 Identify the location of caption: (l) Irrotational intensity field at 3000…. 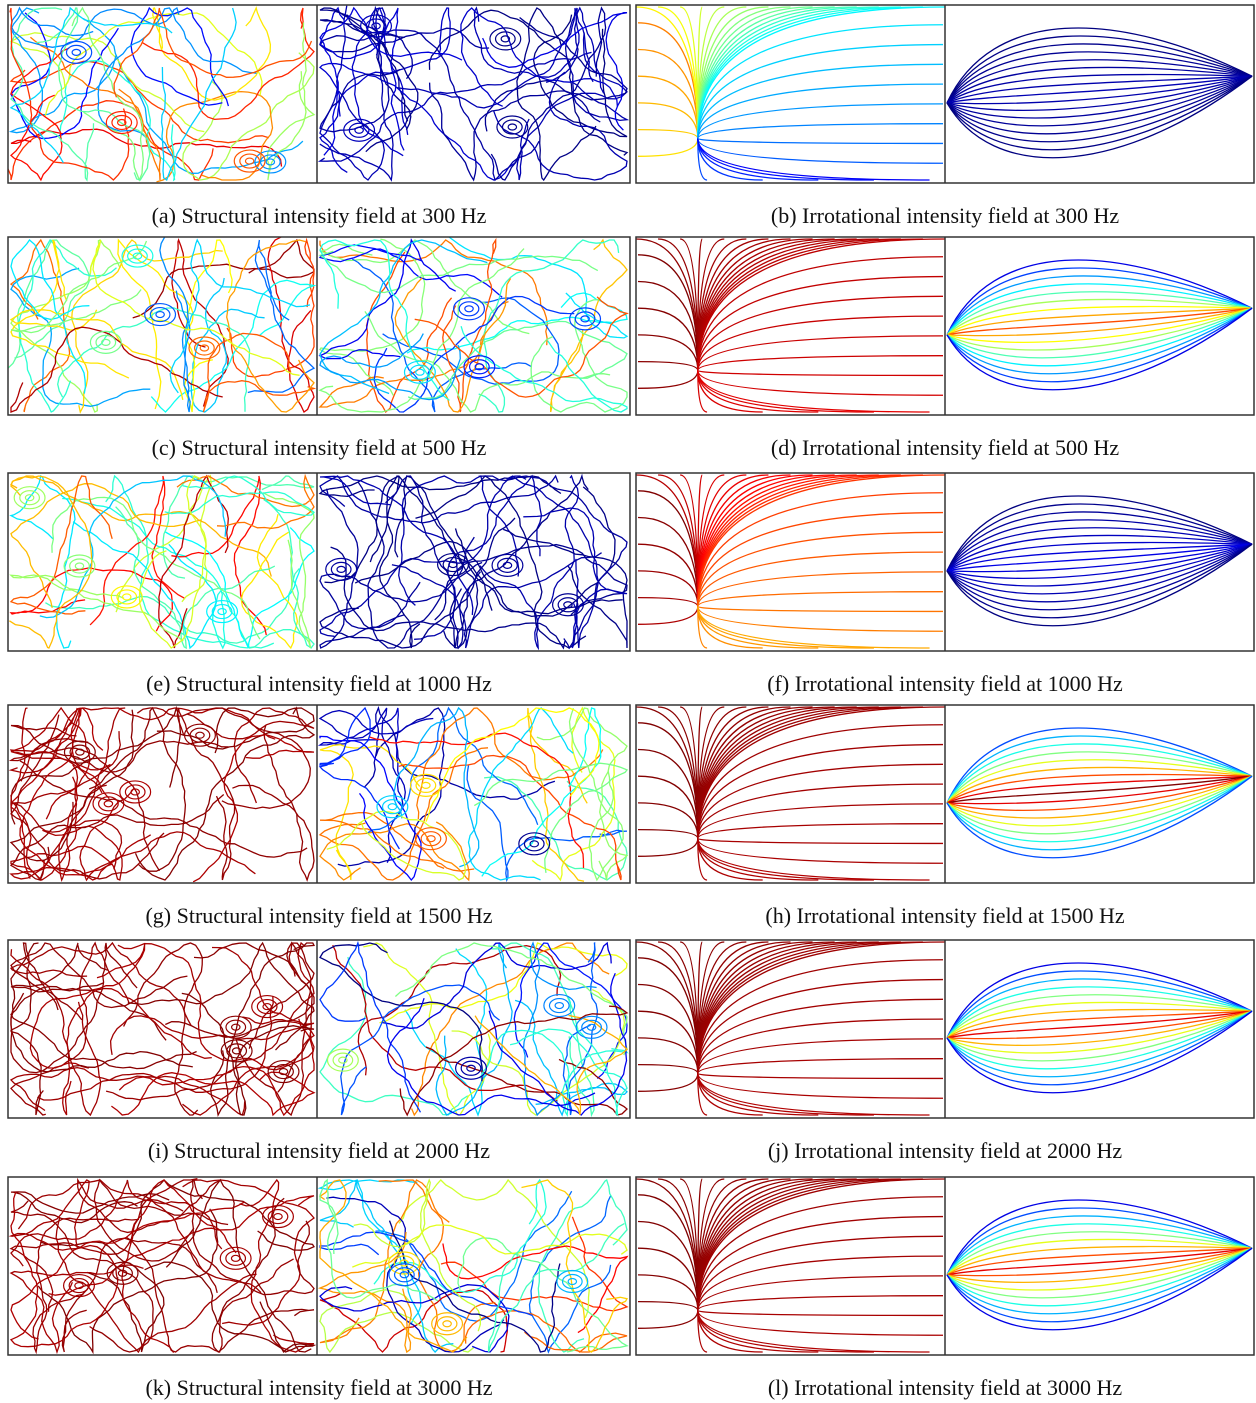
(945, 1387).